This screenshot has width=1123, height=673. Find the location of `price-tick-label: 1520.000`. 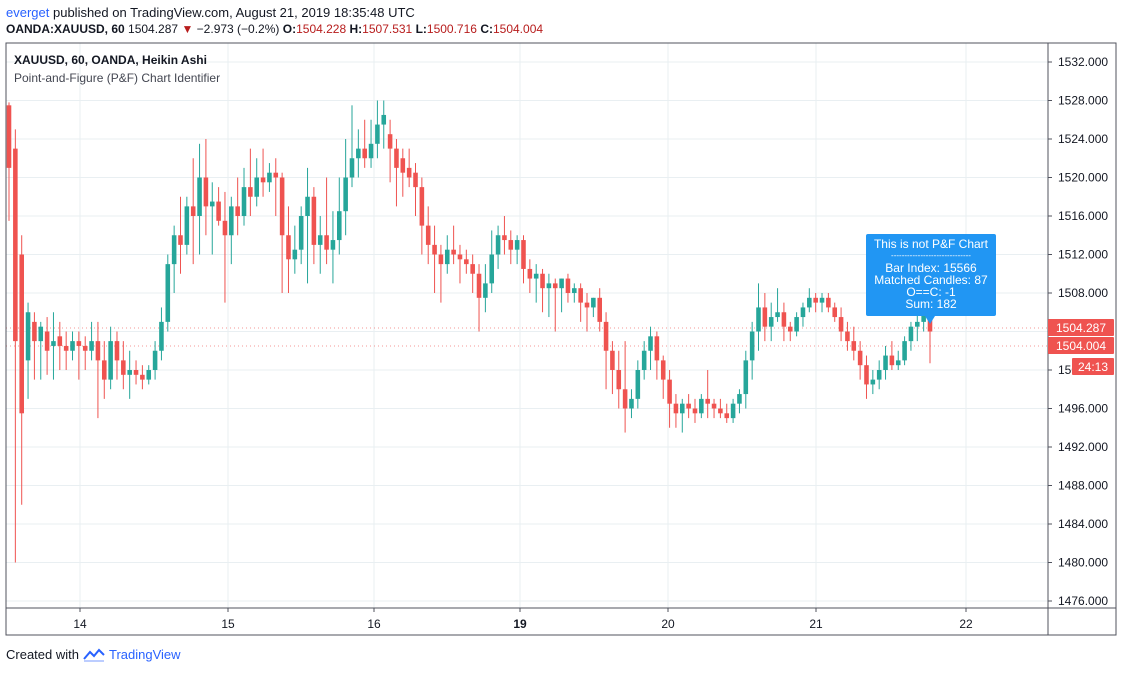

price-tick-label: 1520.000 is located at coordinates (1083, 178).